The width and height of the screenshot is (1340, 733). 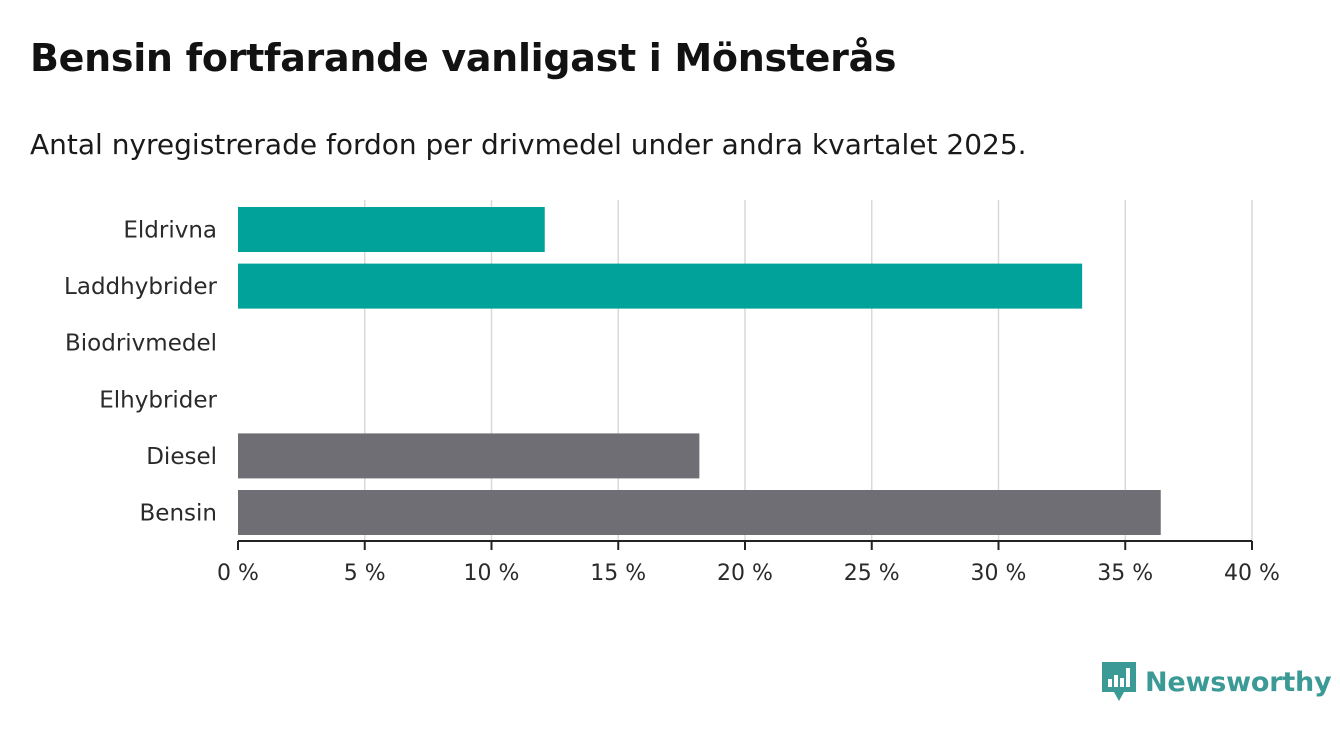 I want to click on x-tick-label: 40 %, so click(x=1252, y=573).